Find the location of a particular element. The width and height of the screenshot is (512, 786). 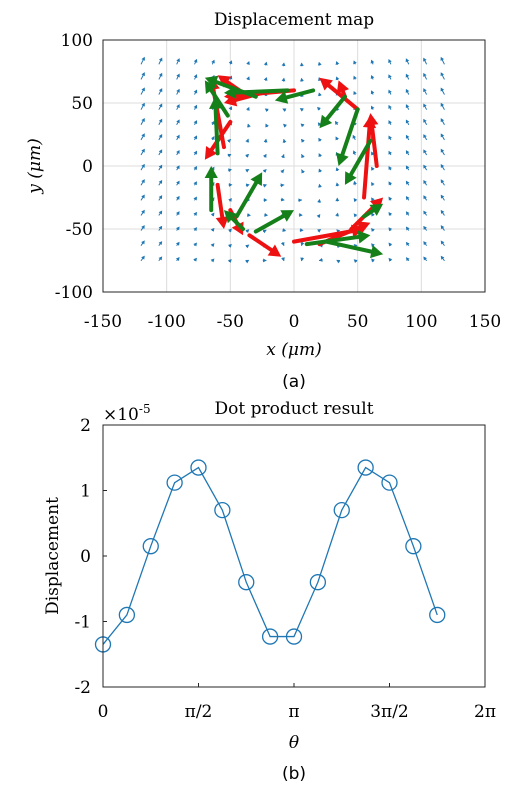

y-tick-label: 50 is located at coordinates (82, 104).